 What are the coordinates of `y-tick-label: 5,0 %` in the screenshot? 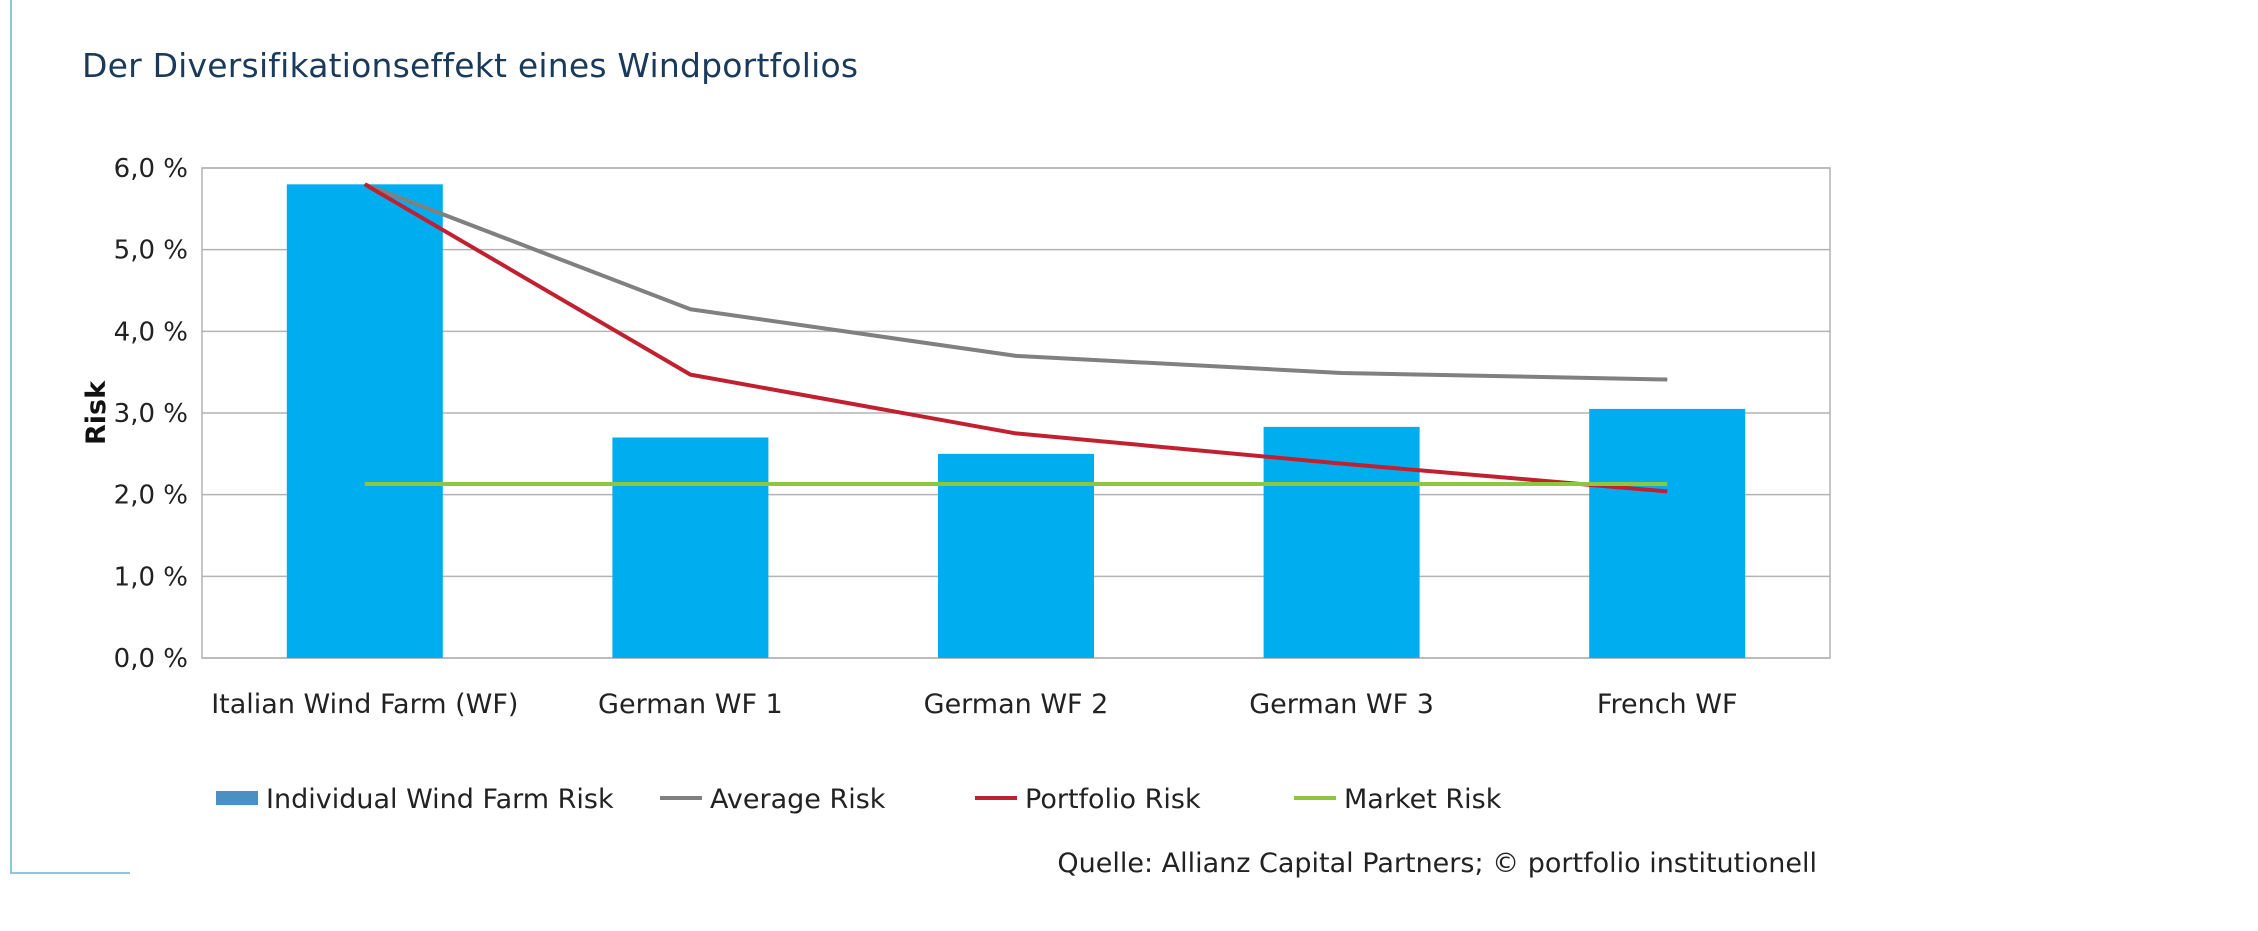 It's located at (151, 251).